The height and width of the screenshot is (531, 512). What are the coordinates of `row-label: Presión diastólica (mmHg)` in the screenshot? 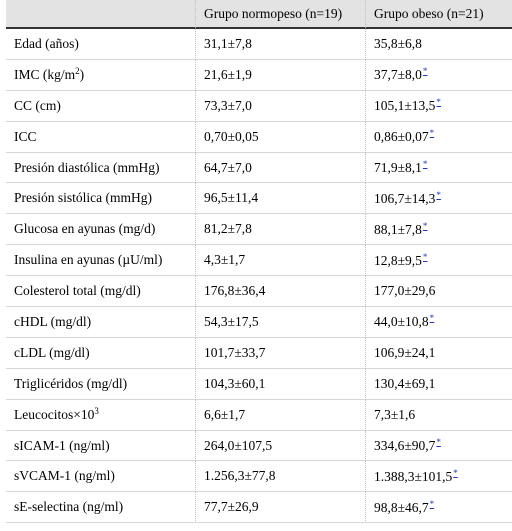 It's located at (100, 168).